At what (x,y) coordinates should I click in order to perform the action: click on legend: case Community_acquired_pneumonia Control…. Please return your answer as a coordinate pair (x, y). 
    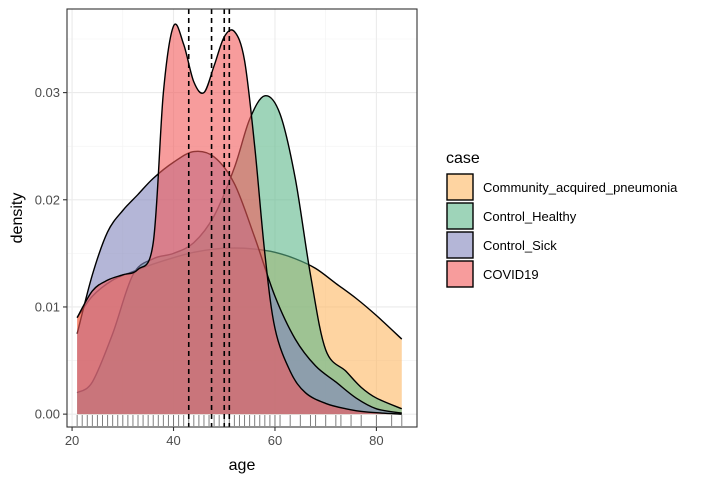
    Looking at the image, I should click on (562, 219).